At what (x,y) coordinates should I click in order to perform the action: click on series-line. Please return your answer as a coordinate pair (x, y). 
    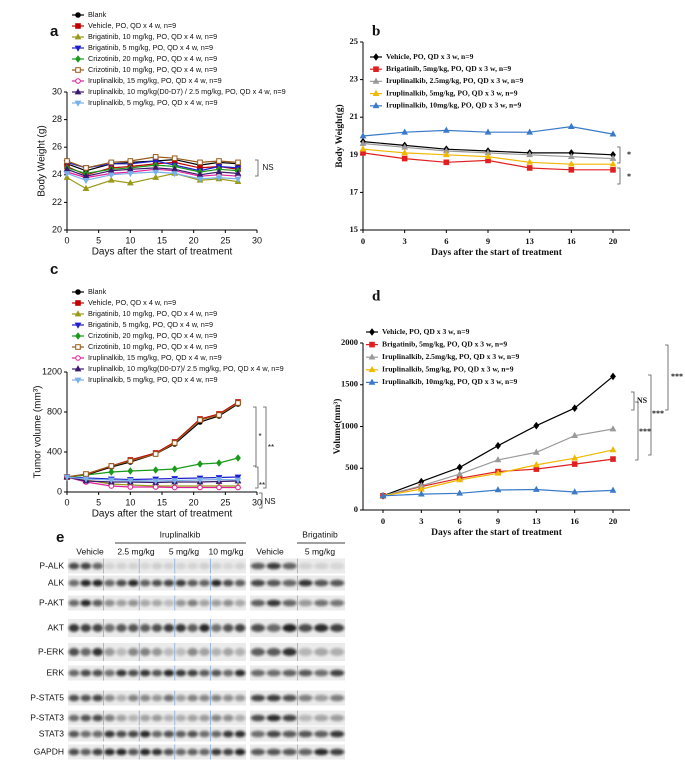
    Looking at the image, I should click on (152, 439).